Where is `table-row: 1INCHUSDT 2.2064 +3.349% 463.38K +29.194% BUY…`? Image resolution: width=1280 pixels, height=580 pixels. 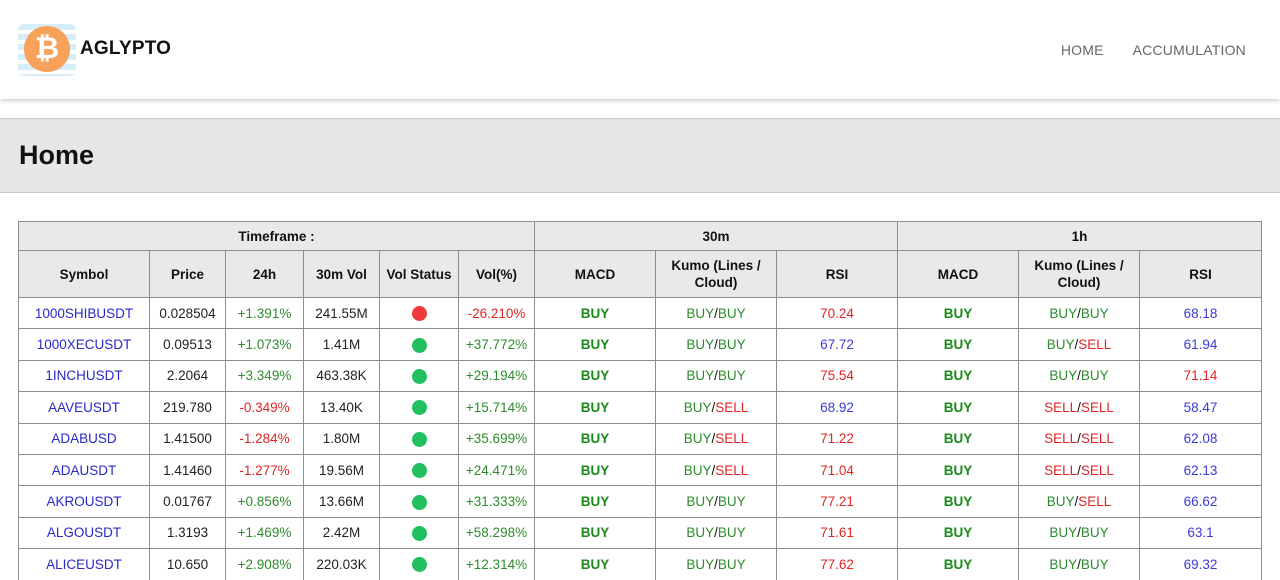 table-row: 1INCHUSDT 2.2064 +3.349% 463.38K +29.194% BUY… is located at coordinates (640, 376).